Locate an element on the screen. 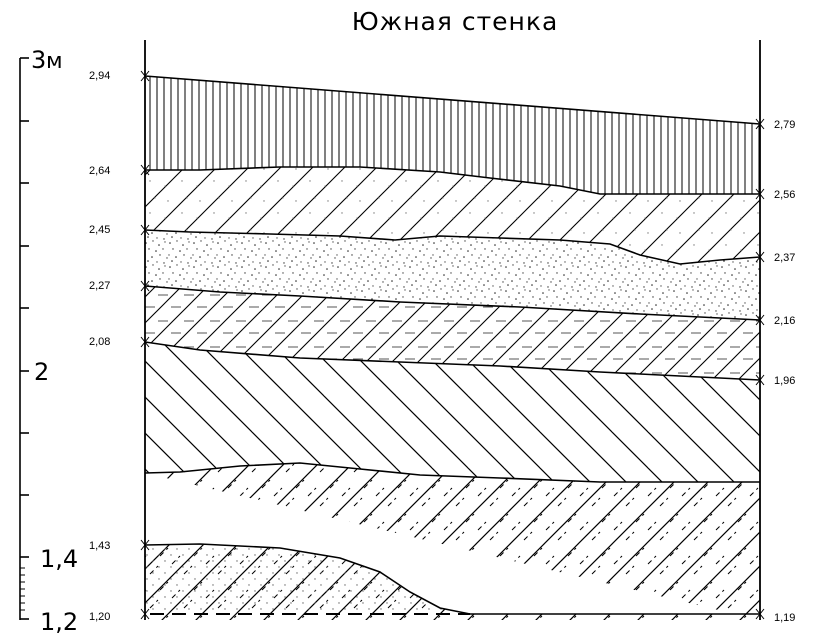  right-mark-label: 2,16 is located at coordinates (784, 321).